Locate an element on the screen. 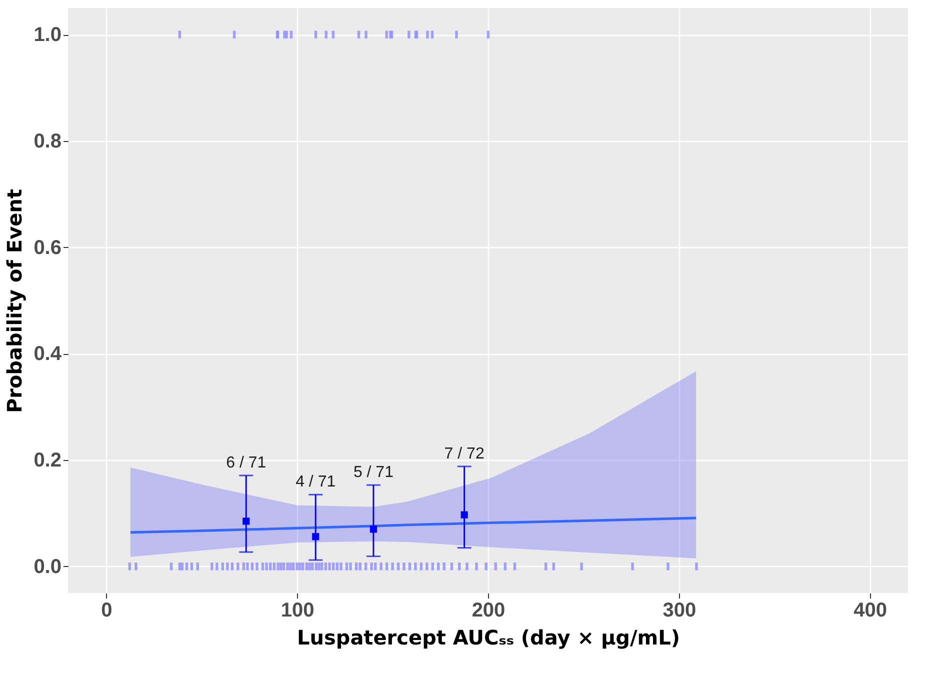 Image resolution: width=946 pixels, height=673 pixels. x-tick-label: 100 is located at coordinates (297, 611).